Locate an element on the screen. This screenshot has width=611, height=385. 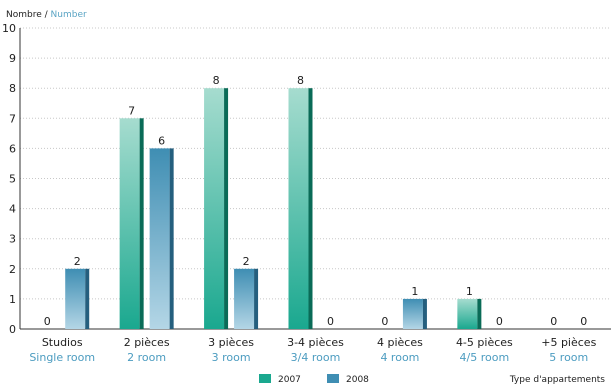
category-label-en: 4/5 room is located at coordinates (485, 357).